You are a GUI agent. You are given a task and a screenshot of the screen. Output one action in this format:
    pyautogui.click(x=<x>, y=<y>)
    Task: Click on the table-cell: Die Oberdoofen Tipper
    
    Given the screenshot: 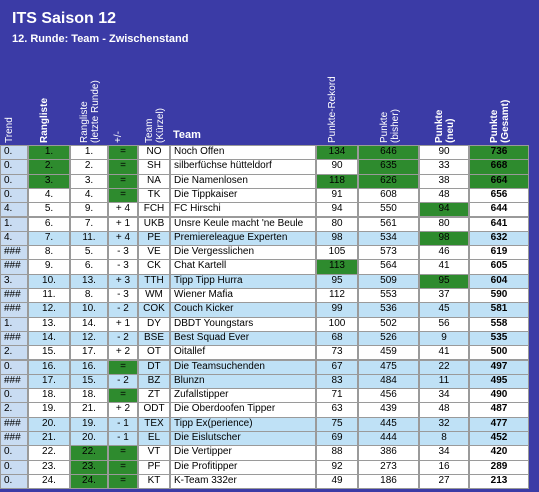 What is the action you would take?
    pyautogui.click(x=243, y=410)
    